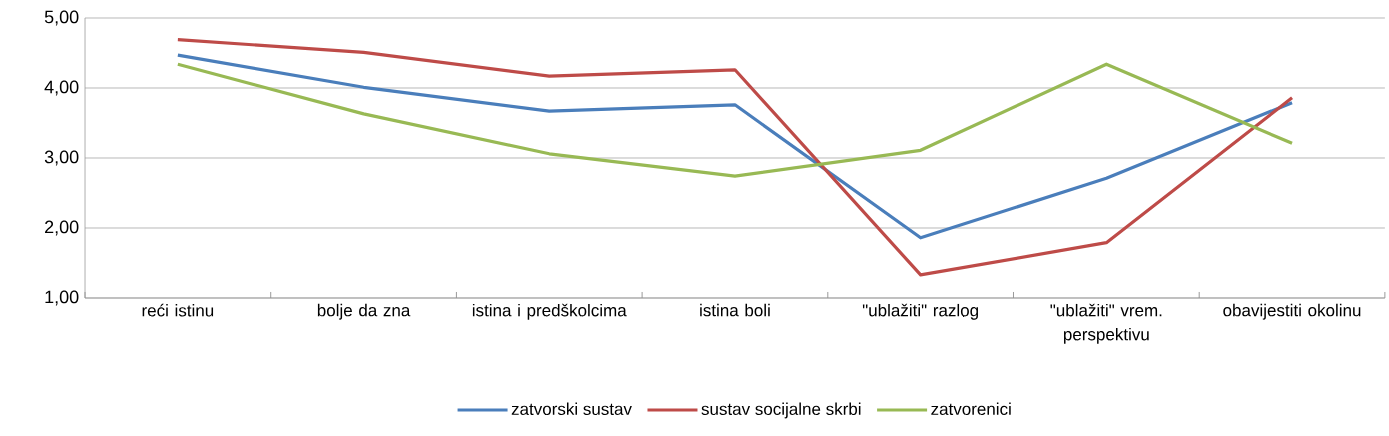  What do you see at coordinates (62, 228) in the screenshot?
I see `y-tick-label: 2,00` at bounding box center [62, 228].